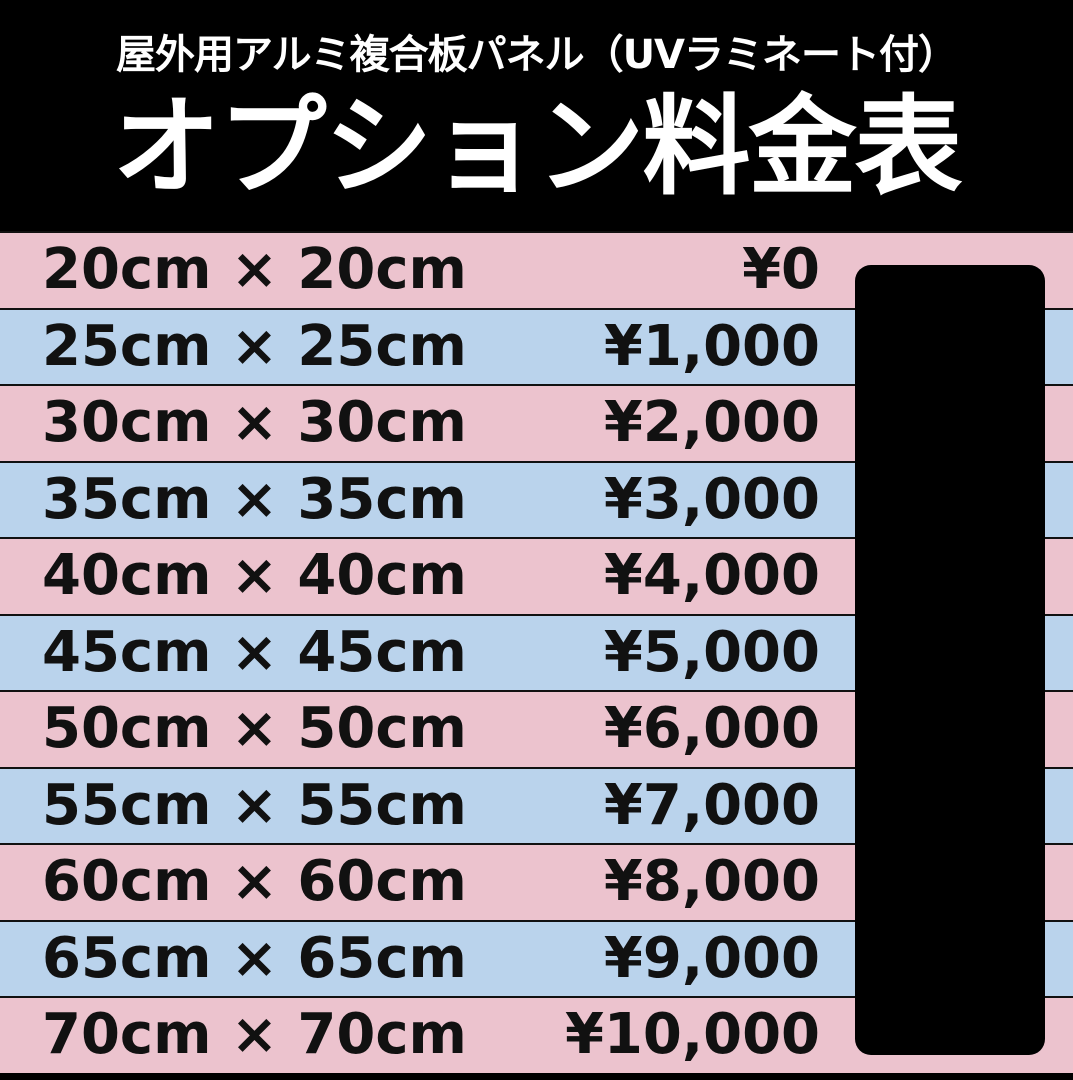 The image size is (1073, 1080). I want to click on shipping-note: 【送料込】, so click(923, 587).